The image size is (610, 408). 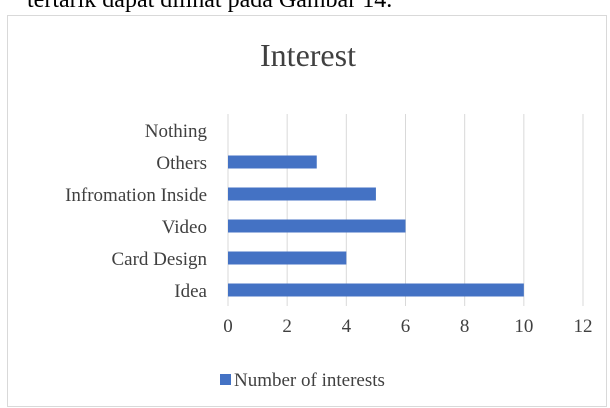 I want to click on x-tick-labels: 0 2 4 6 8 10 12, so click(x=407, y=326).